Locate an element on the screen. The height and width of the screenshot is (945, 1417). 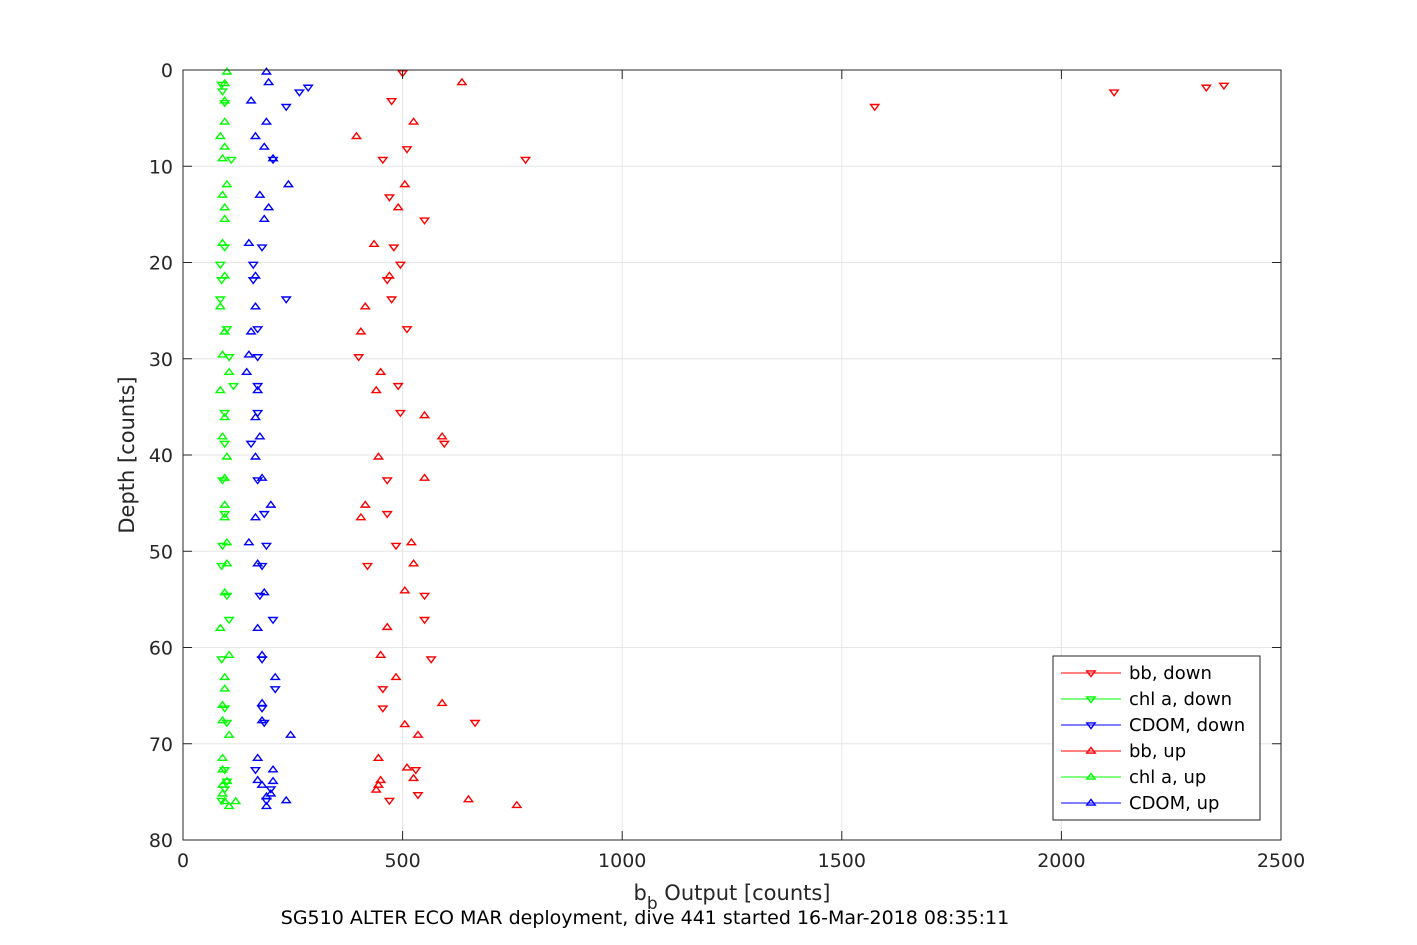
legend-label: CDOM, down is located at coordinates (1187, 725).